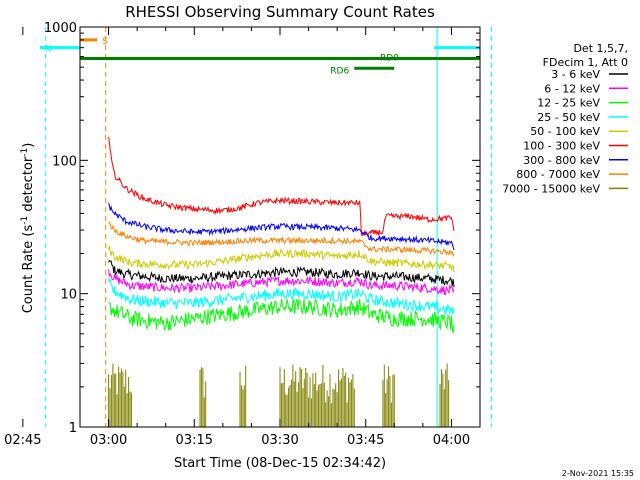 This screenshot has width=640, height=480. Describe the element at coordinates (561, 160) in the screenshot. I see `legend-label-6: 300 - 800 keV` at that location.